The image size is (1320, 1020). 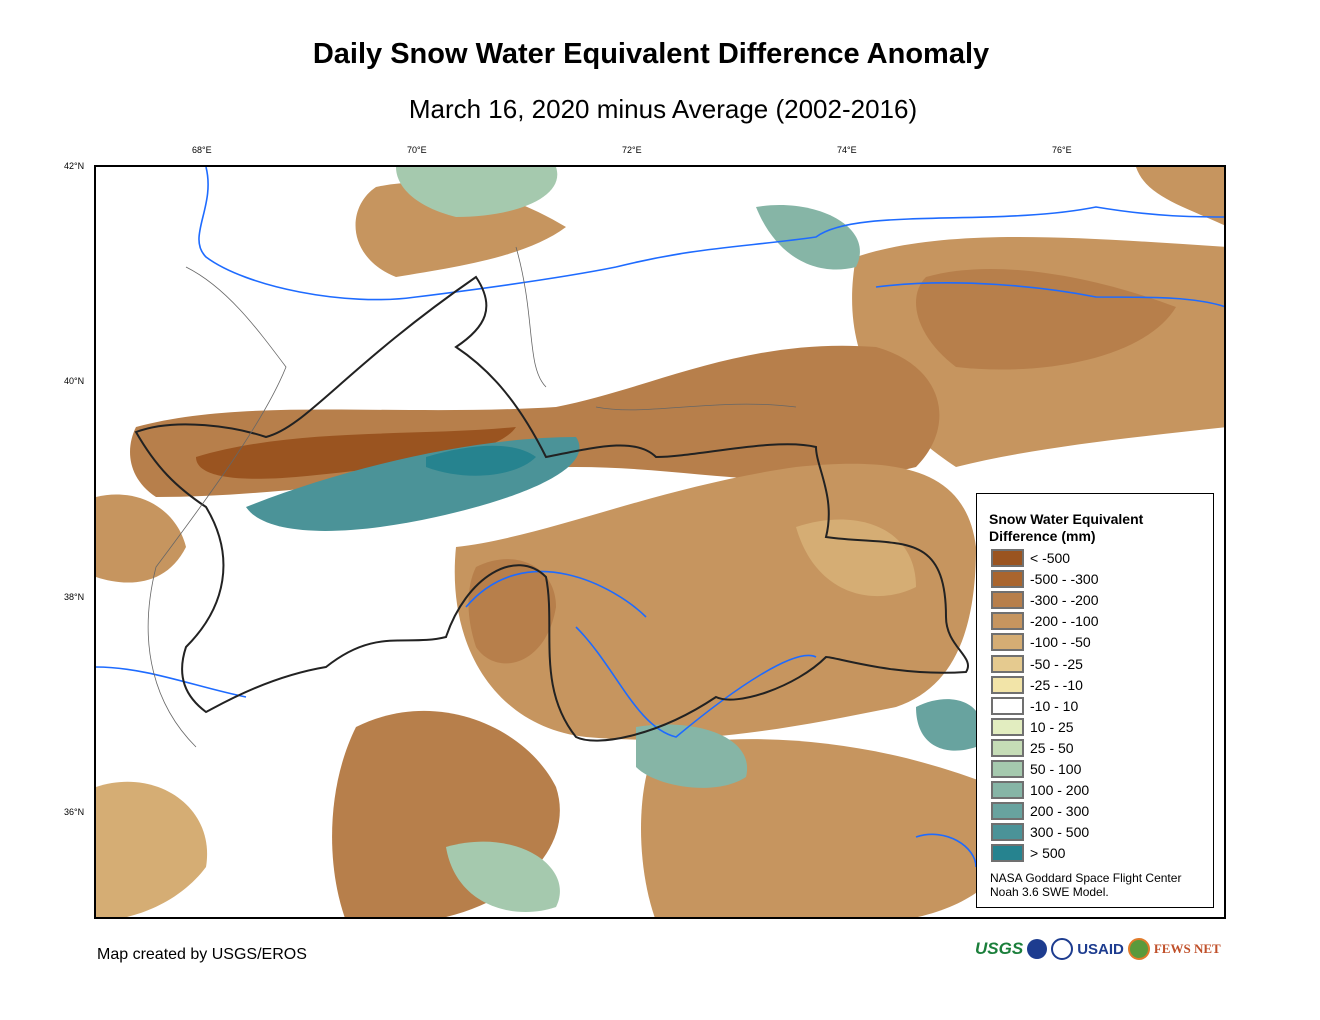 What do you see at coordinates (1050, 558) in the screenshot?
I see `legend-label: < -500` at bounding box center [1050, 558].